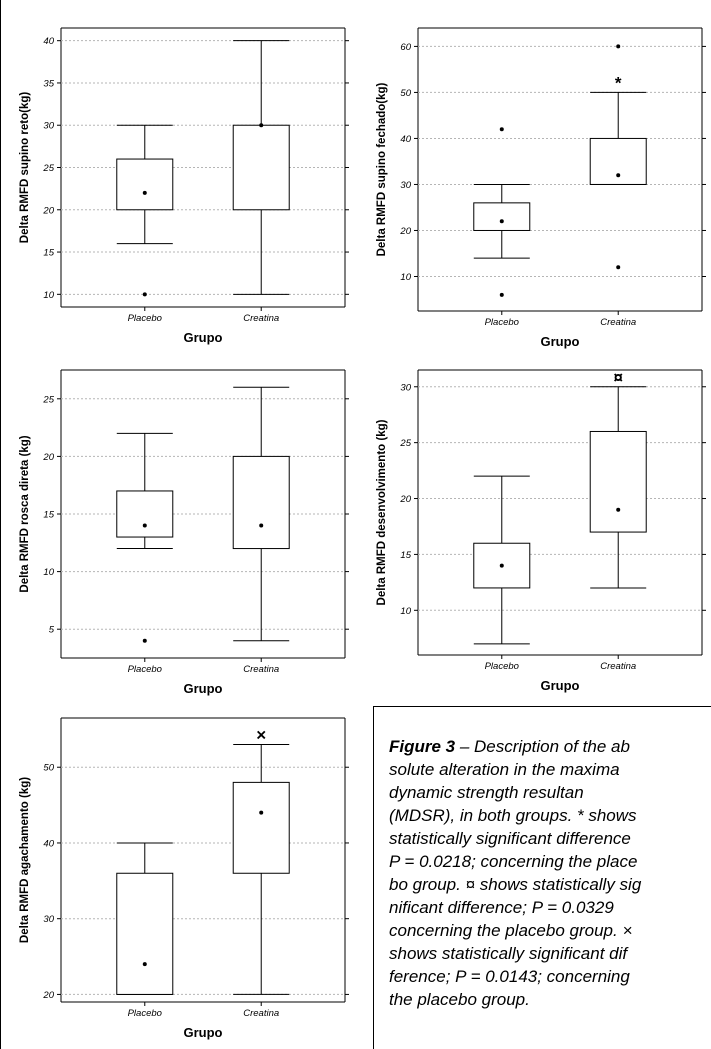 Image resolution: width=711 pixels, height=1049 pixels. I want to click on y-tick-label: 60, so click(405, 47).